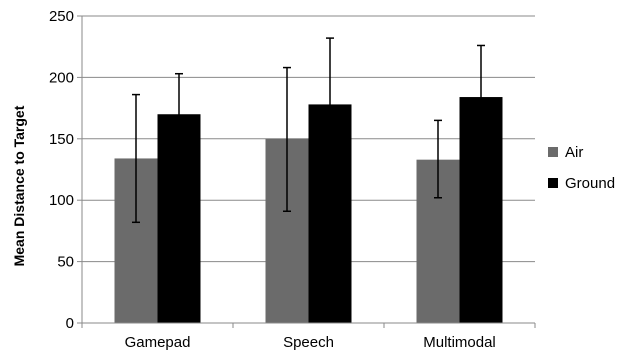 Image resolution: width=630 pixels, height=352 pixels. I want to click on legend-swatch-air, so click(553, 152).